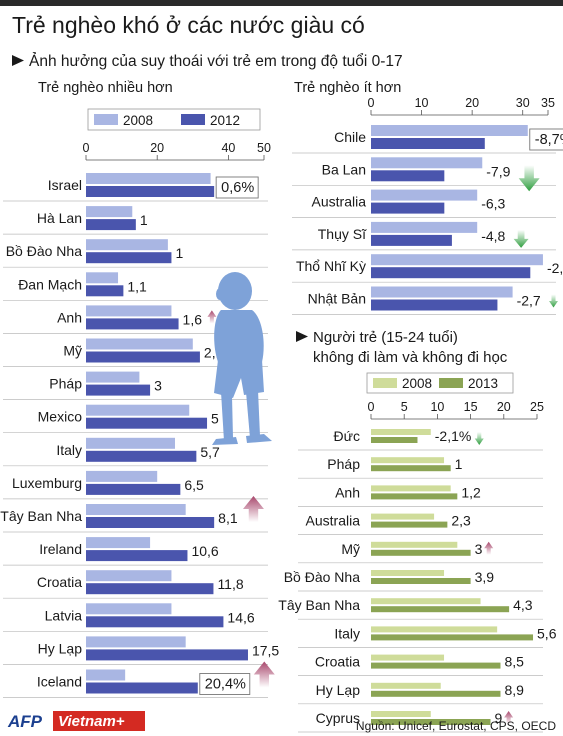  Describe the element at coordinates (322, 577) in the screenshot. I see `category-label: Bồ Đào Nha` at that location.